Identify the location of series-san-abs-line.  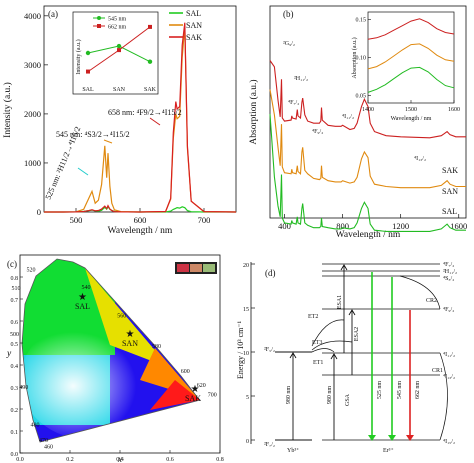
(367, 139).